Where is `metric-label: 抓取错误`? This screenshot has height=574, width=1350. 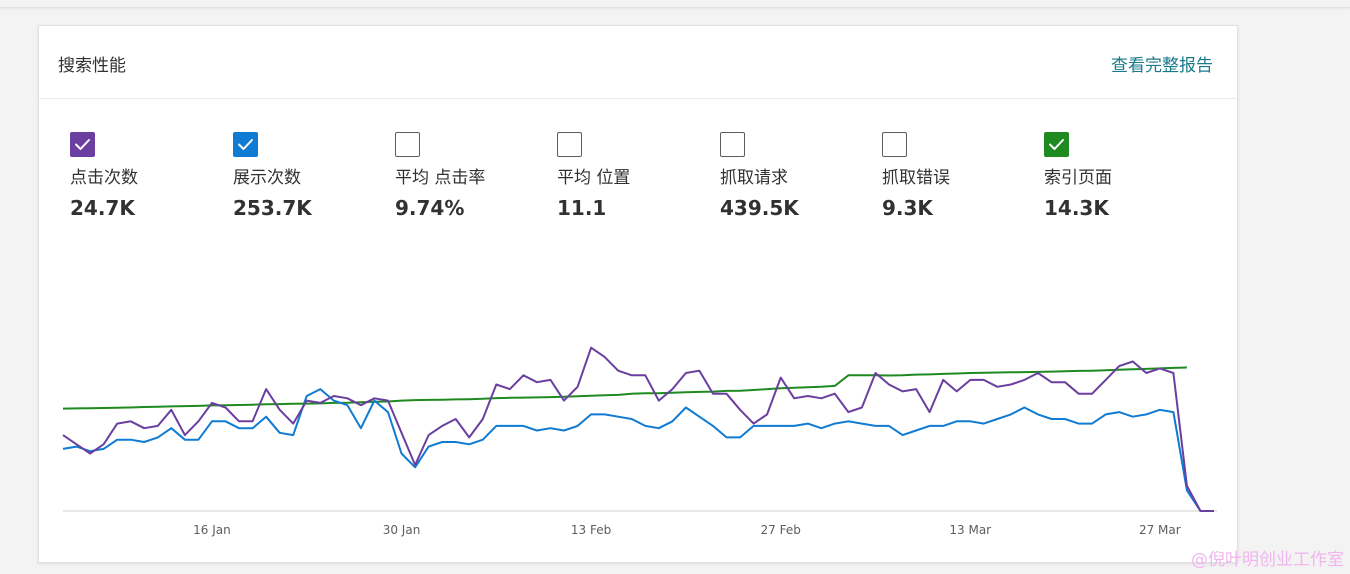 metric-label: 抓取错误 is located at coordinates (916, 178).